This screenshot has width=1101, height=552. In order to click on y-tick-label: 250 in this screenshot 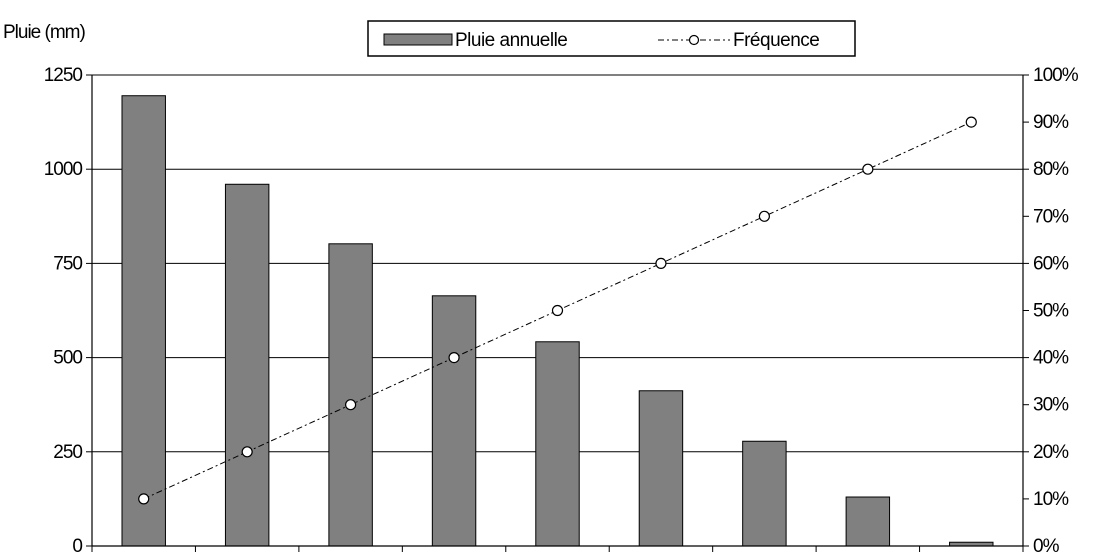, I will do `click(67, 452)`.